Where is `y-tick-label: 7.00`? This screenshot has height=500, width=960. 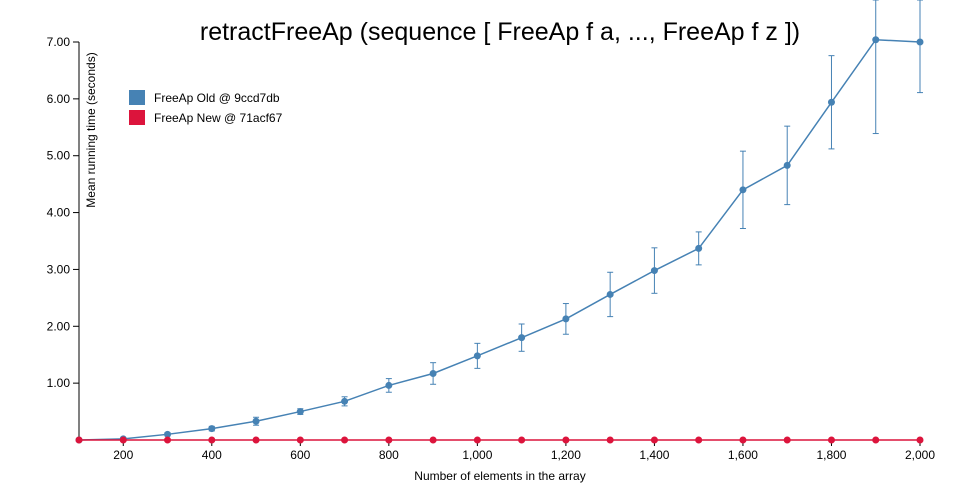 y-tick-label: 7.00 is located at coordinates (59, 42).